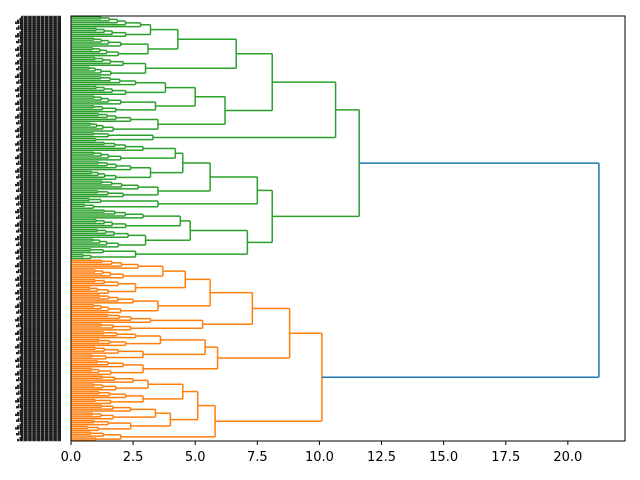  Describe the element at coordinates (111, 228) in the screenshot. I see `leaf-stubs` at that location.